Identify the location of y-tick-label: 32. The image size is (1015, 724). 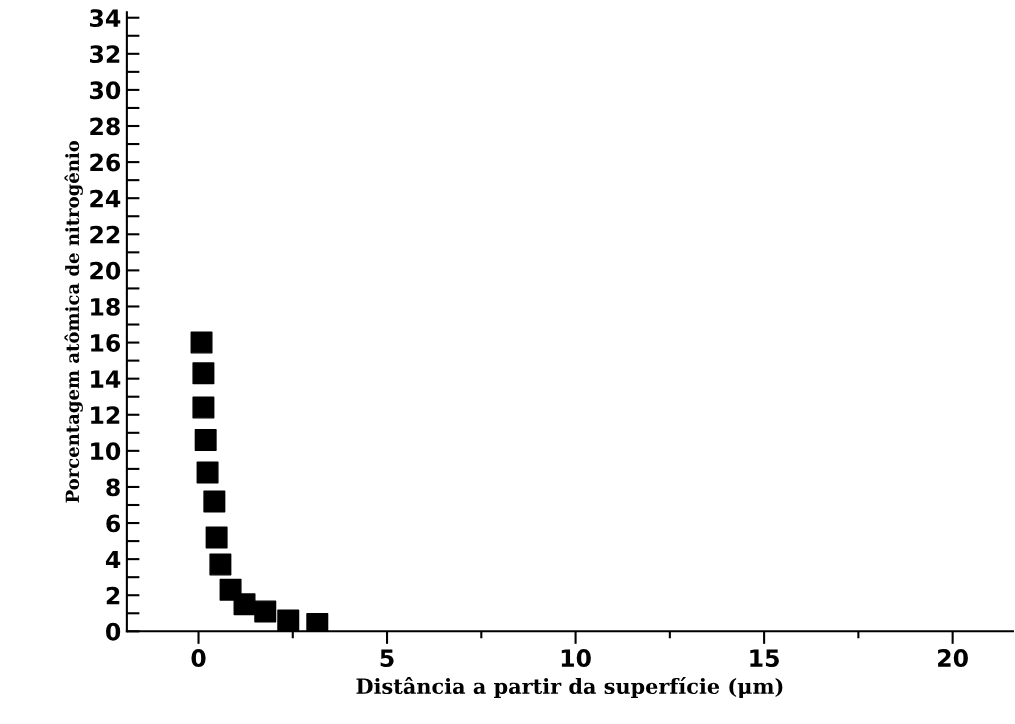
(105, 54).